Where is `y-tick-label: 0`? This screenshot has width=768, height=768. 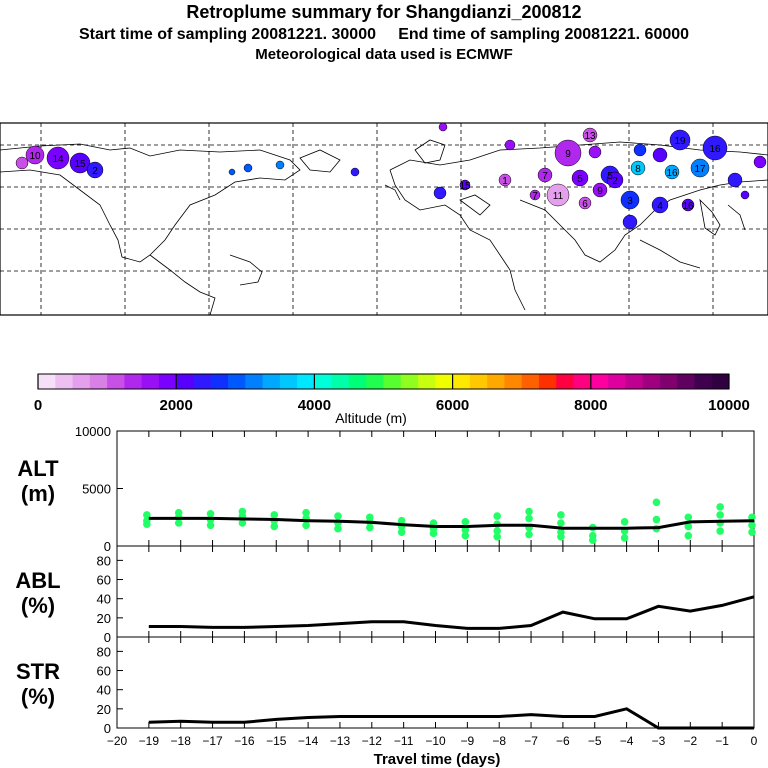 y-tick-label: 0 is located at coordinates (107, 728).